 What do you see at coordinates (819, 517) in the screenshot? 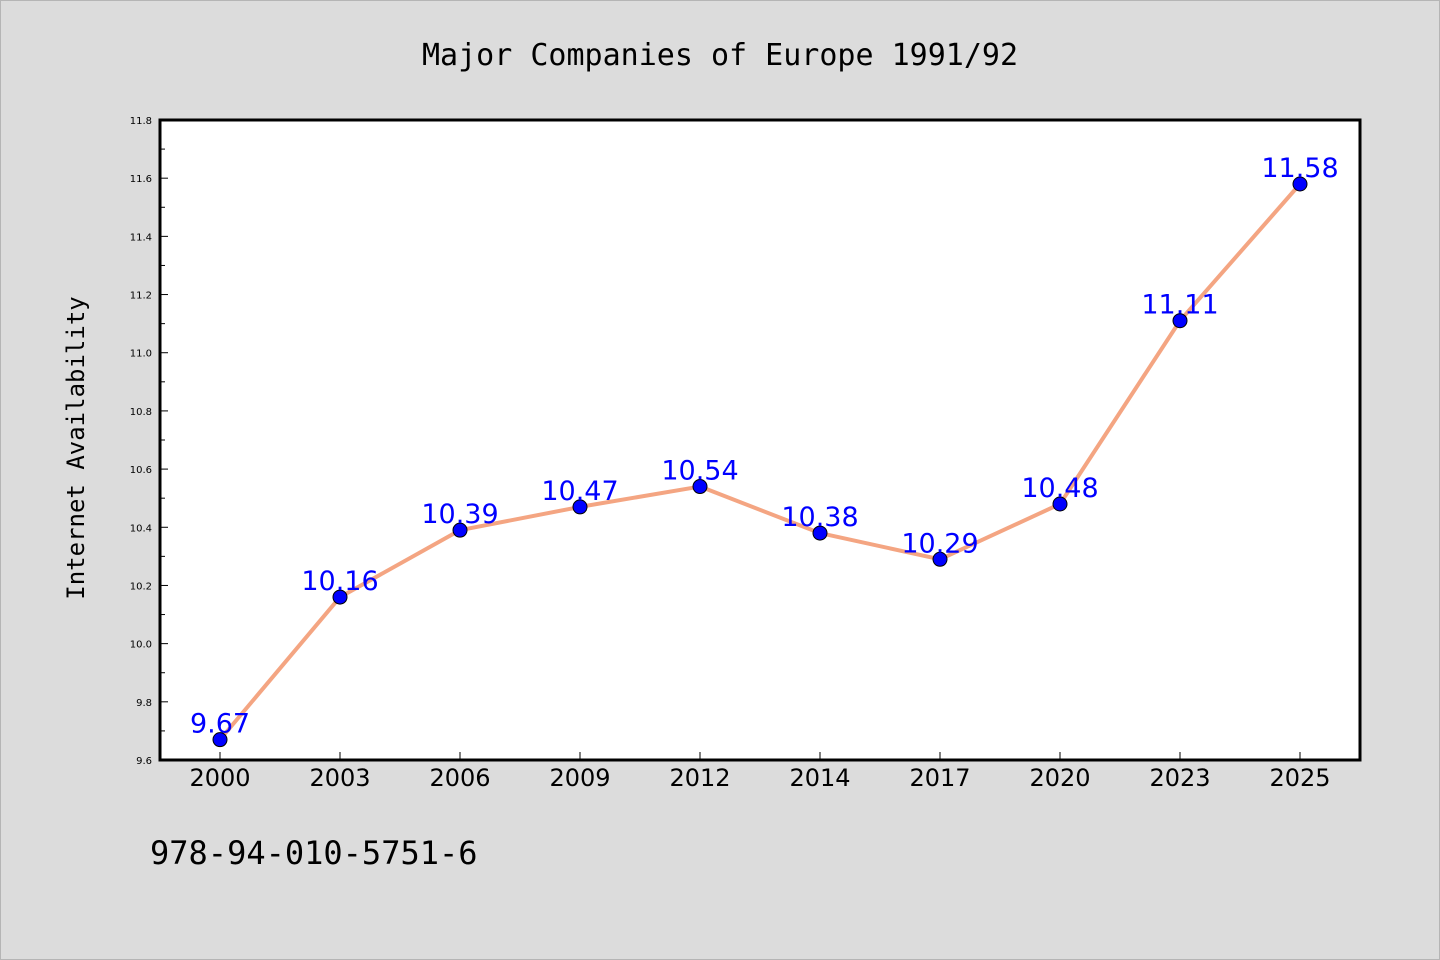
I see `data-label: 10.38` at bounding box center [819, 517].